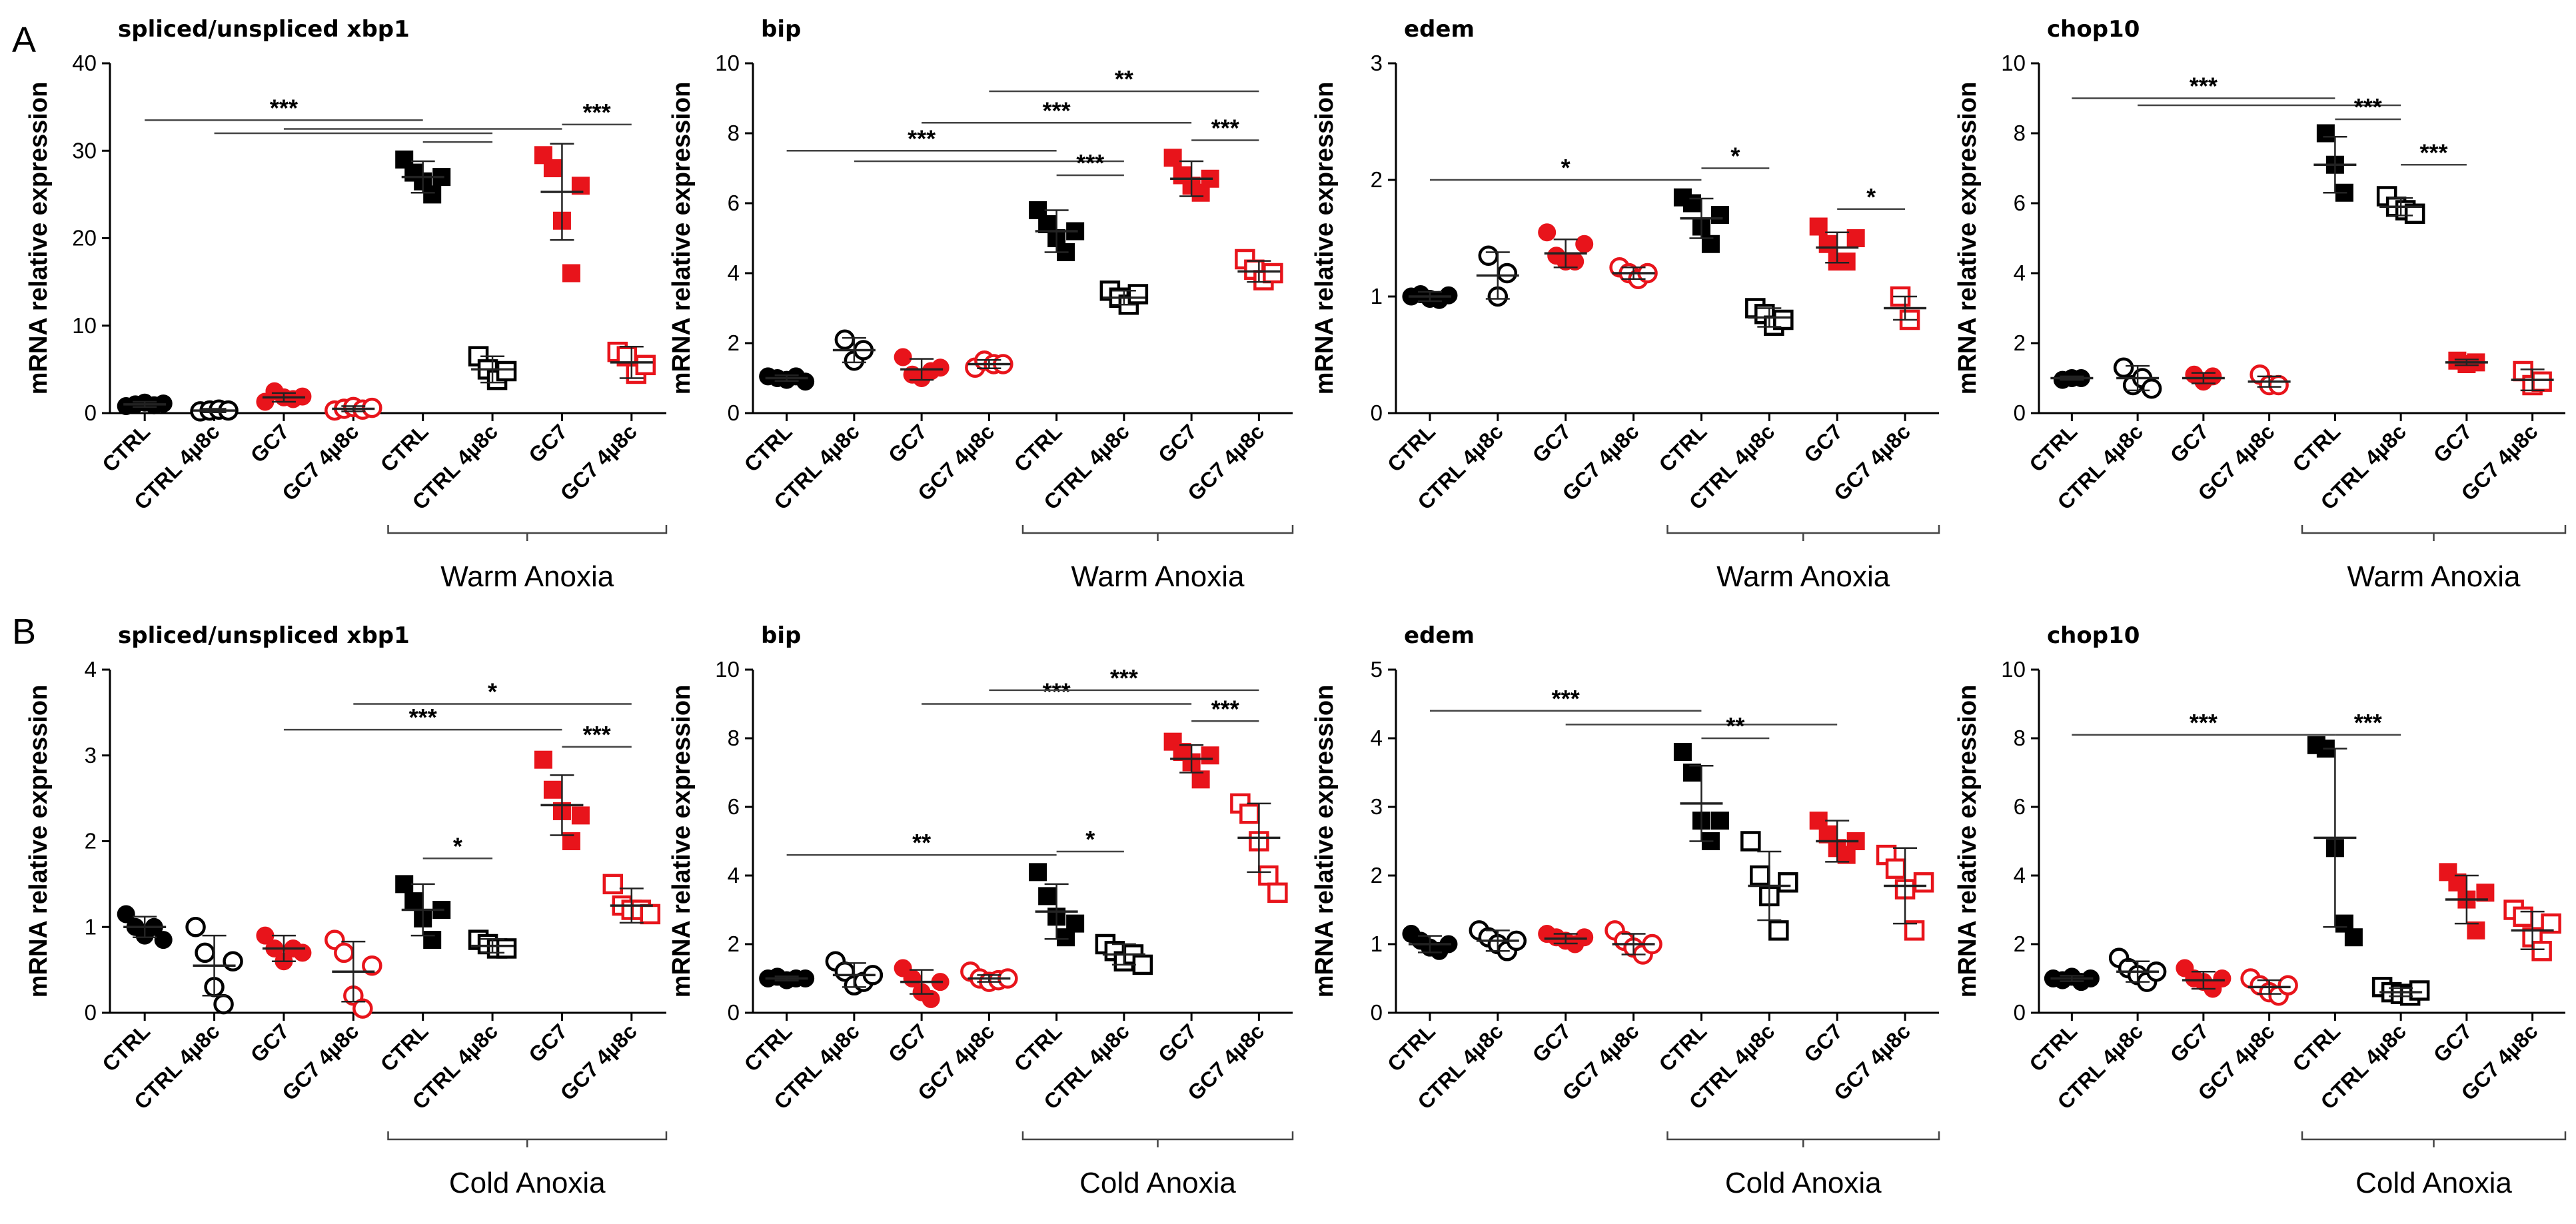 Image resolution: width=2576 pixels, height=1224 pixels. I want to click on y-tick-label: 3, so click(1377, 63).